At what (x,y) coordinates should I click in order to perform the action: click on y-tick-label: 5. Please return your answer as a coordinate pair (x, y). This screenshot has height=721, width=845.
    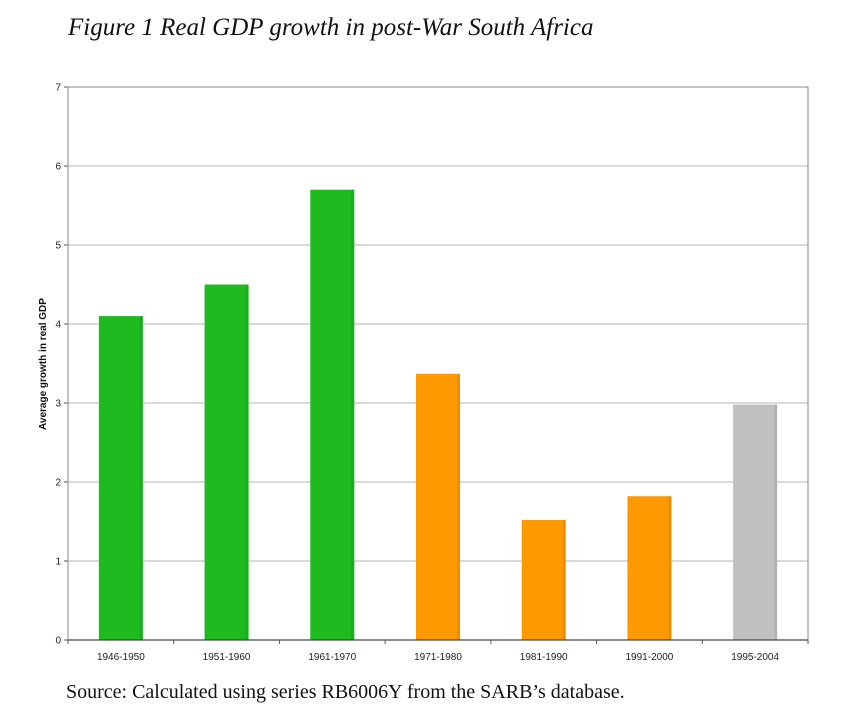
    Looking at the image, I should click on (58, 246).